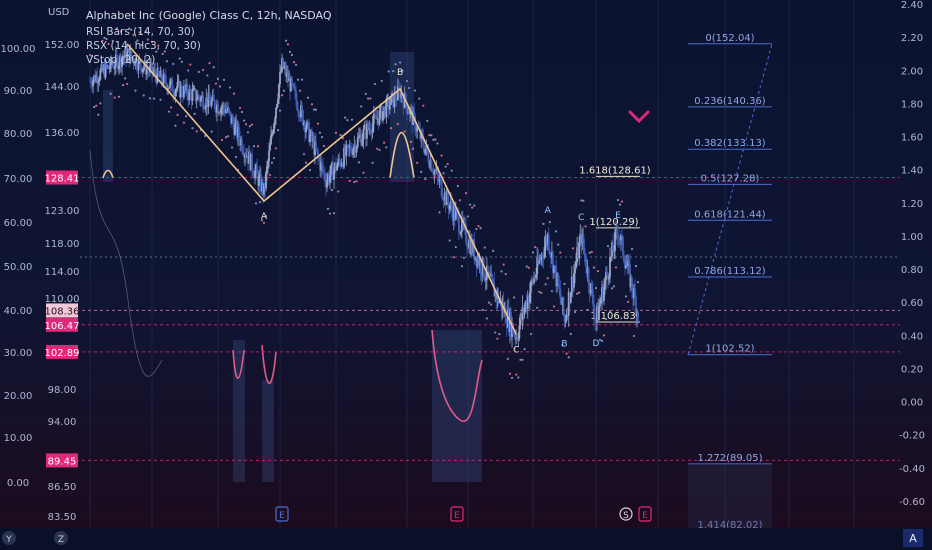 The width and height of the screenshot is (932, 550). Describe the element at coordinates (730, 143) in the screenshot. I see `fib-level-label: 0.382(133.13)` at that location.